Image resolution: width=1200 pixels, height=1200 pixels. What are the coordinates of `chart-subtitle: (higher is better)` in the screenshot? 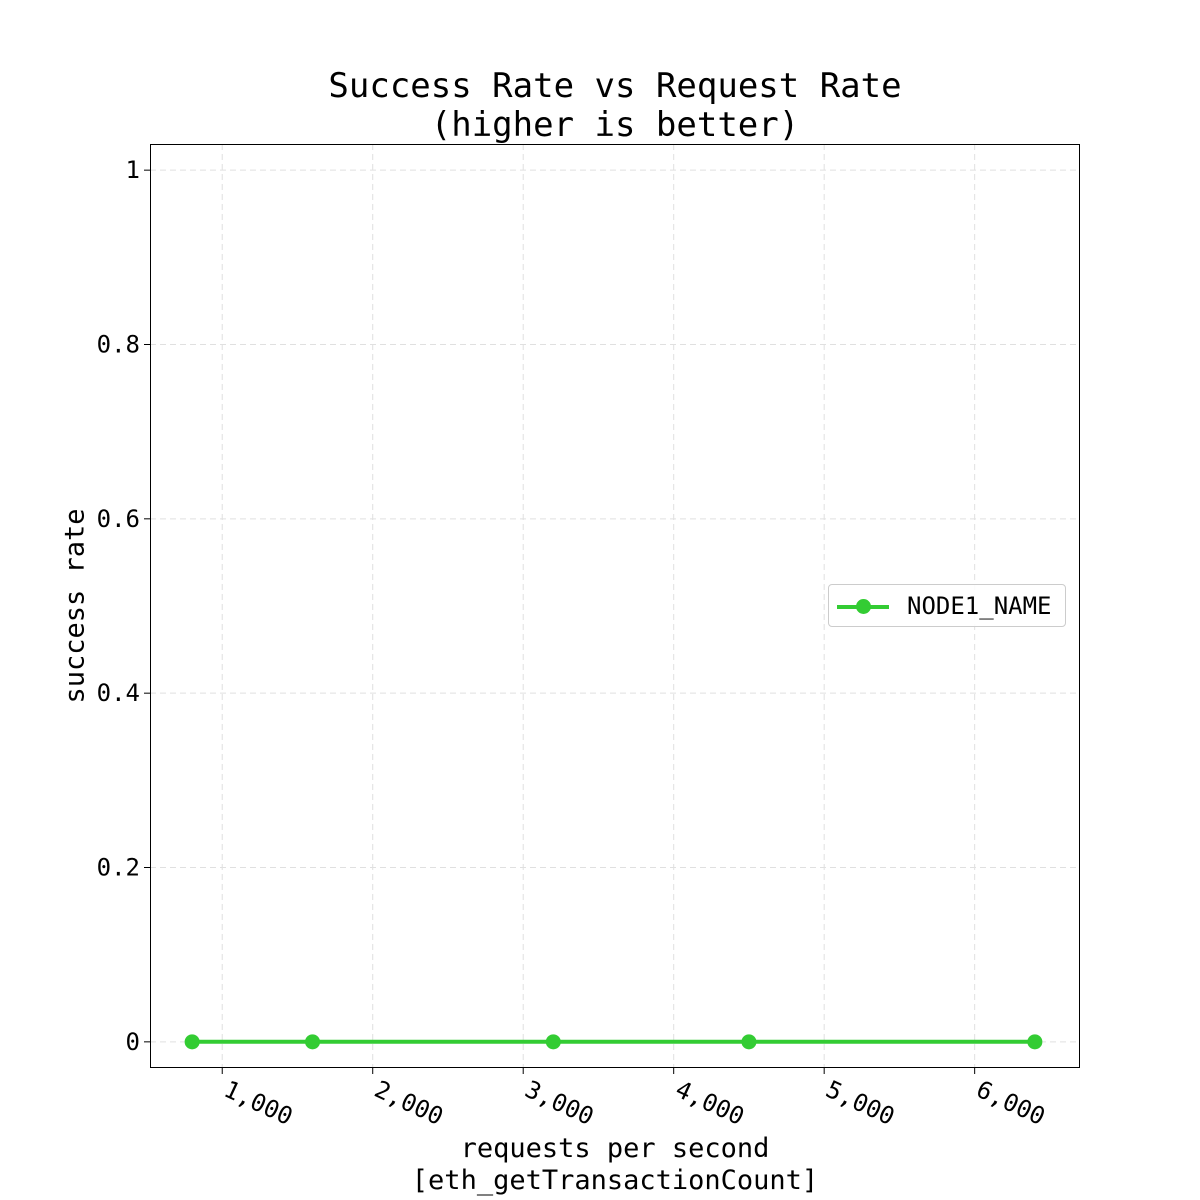 It's located at (615, 125).